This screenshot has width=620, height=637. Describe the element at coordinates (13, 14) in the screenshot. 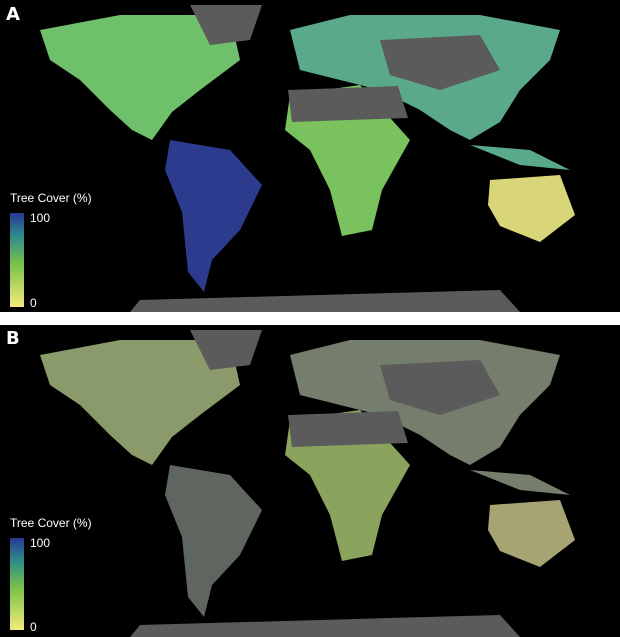

I see `panel-label: A` at that location.